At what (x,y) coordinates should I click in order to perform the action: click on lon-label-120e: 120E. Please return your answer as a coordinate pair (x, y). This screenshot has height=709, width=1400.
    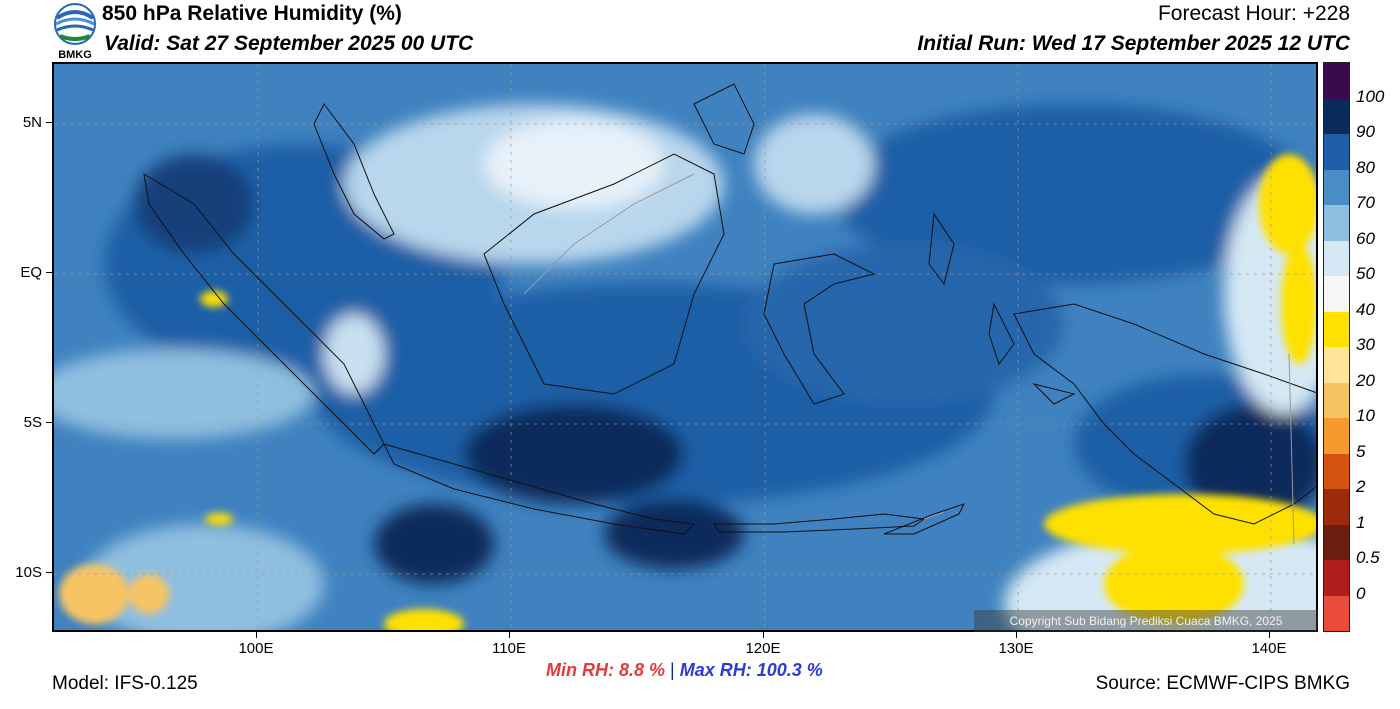
    Looking at the image, I should click on (763, 648).